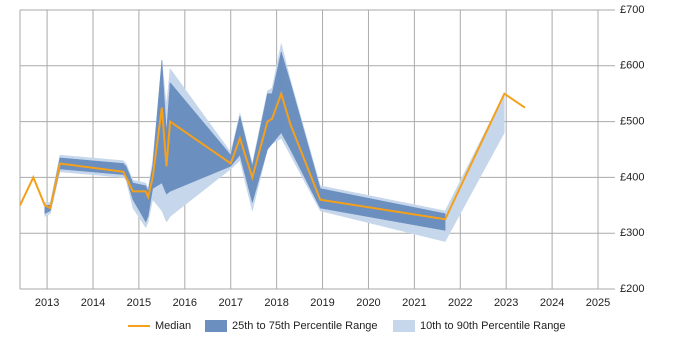  What do you see at coordinates (493, 326) in the screenshot?
I see `legend-label: 10th to 90th Percentile Range` at bounding box center [493, 326].